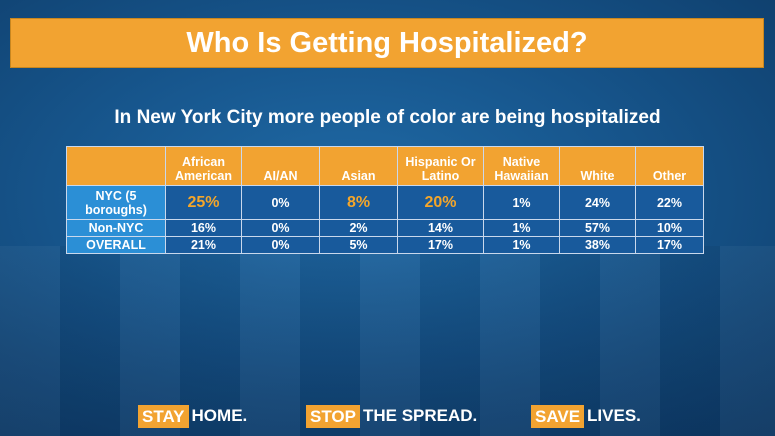  I want to click on footer-slogan-save-lives: SAVE LIVES., so click(586, 416).